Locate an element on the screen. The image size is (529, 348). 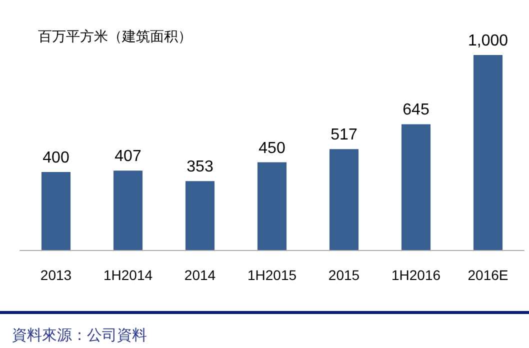
x-tick-label: 1H2015 is located at coordinates (272, 275).